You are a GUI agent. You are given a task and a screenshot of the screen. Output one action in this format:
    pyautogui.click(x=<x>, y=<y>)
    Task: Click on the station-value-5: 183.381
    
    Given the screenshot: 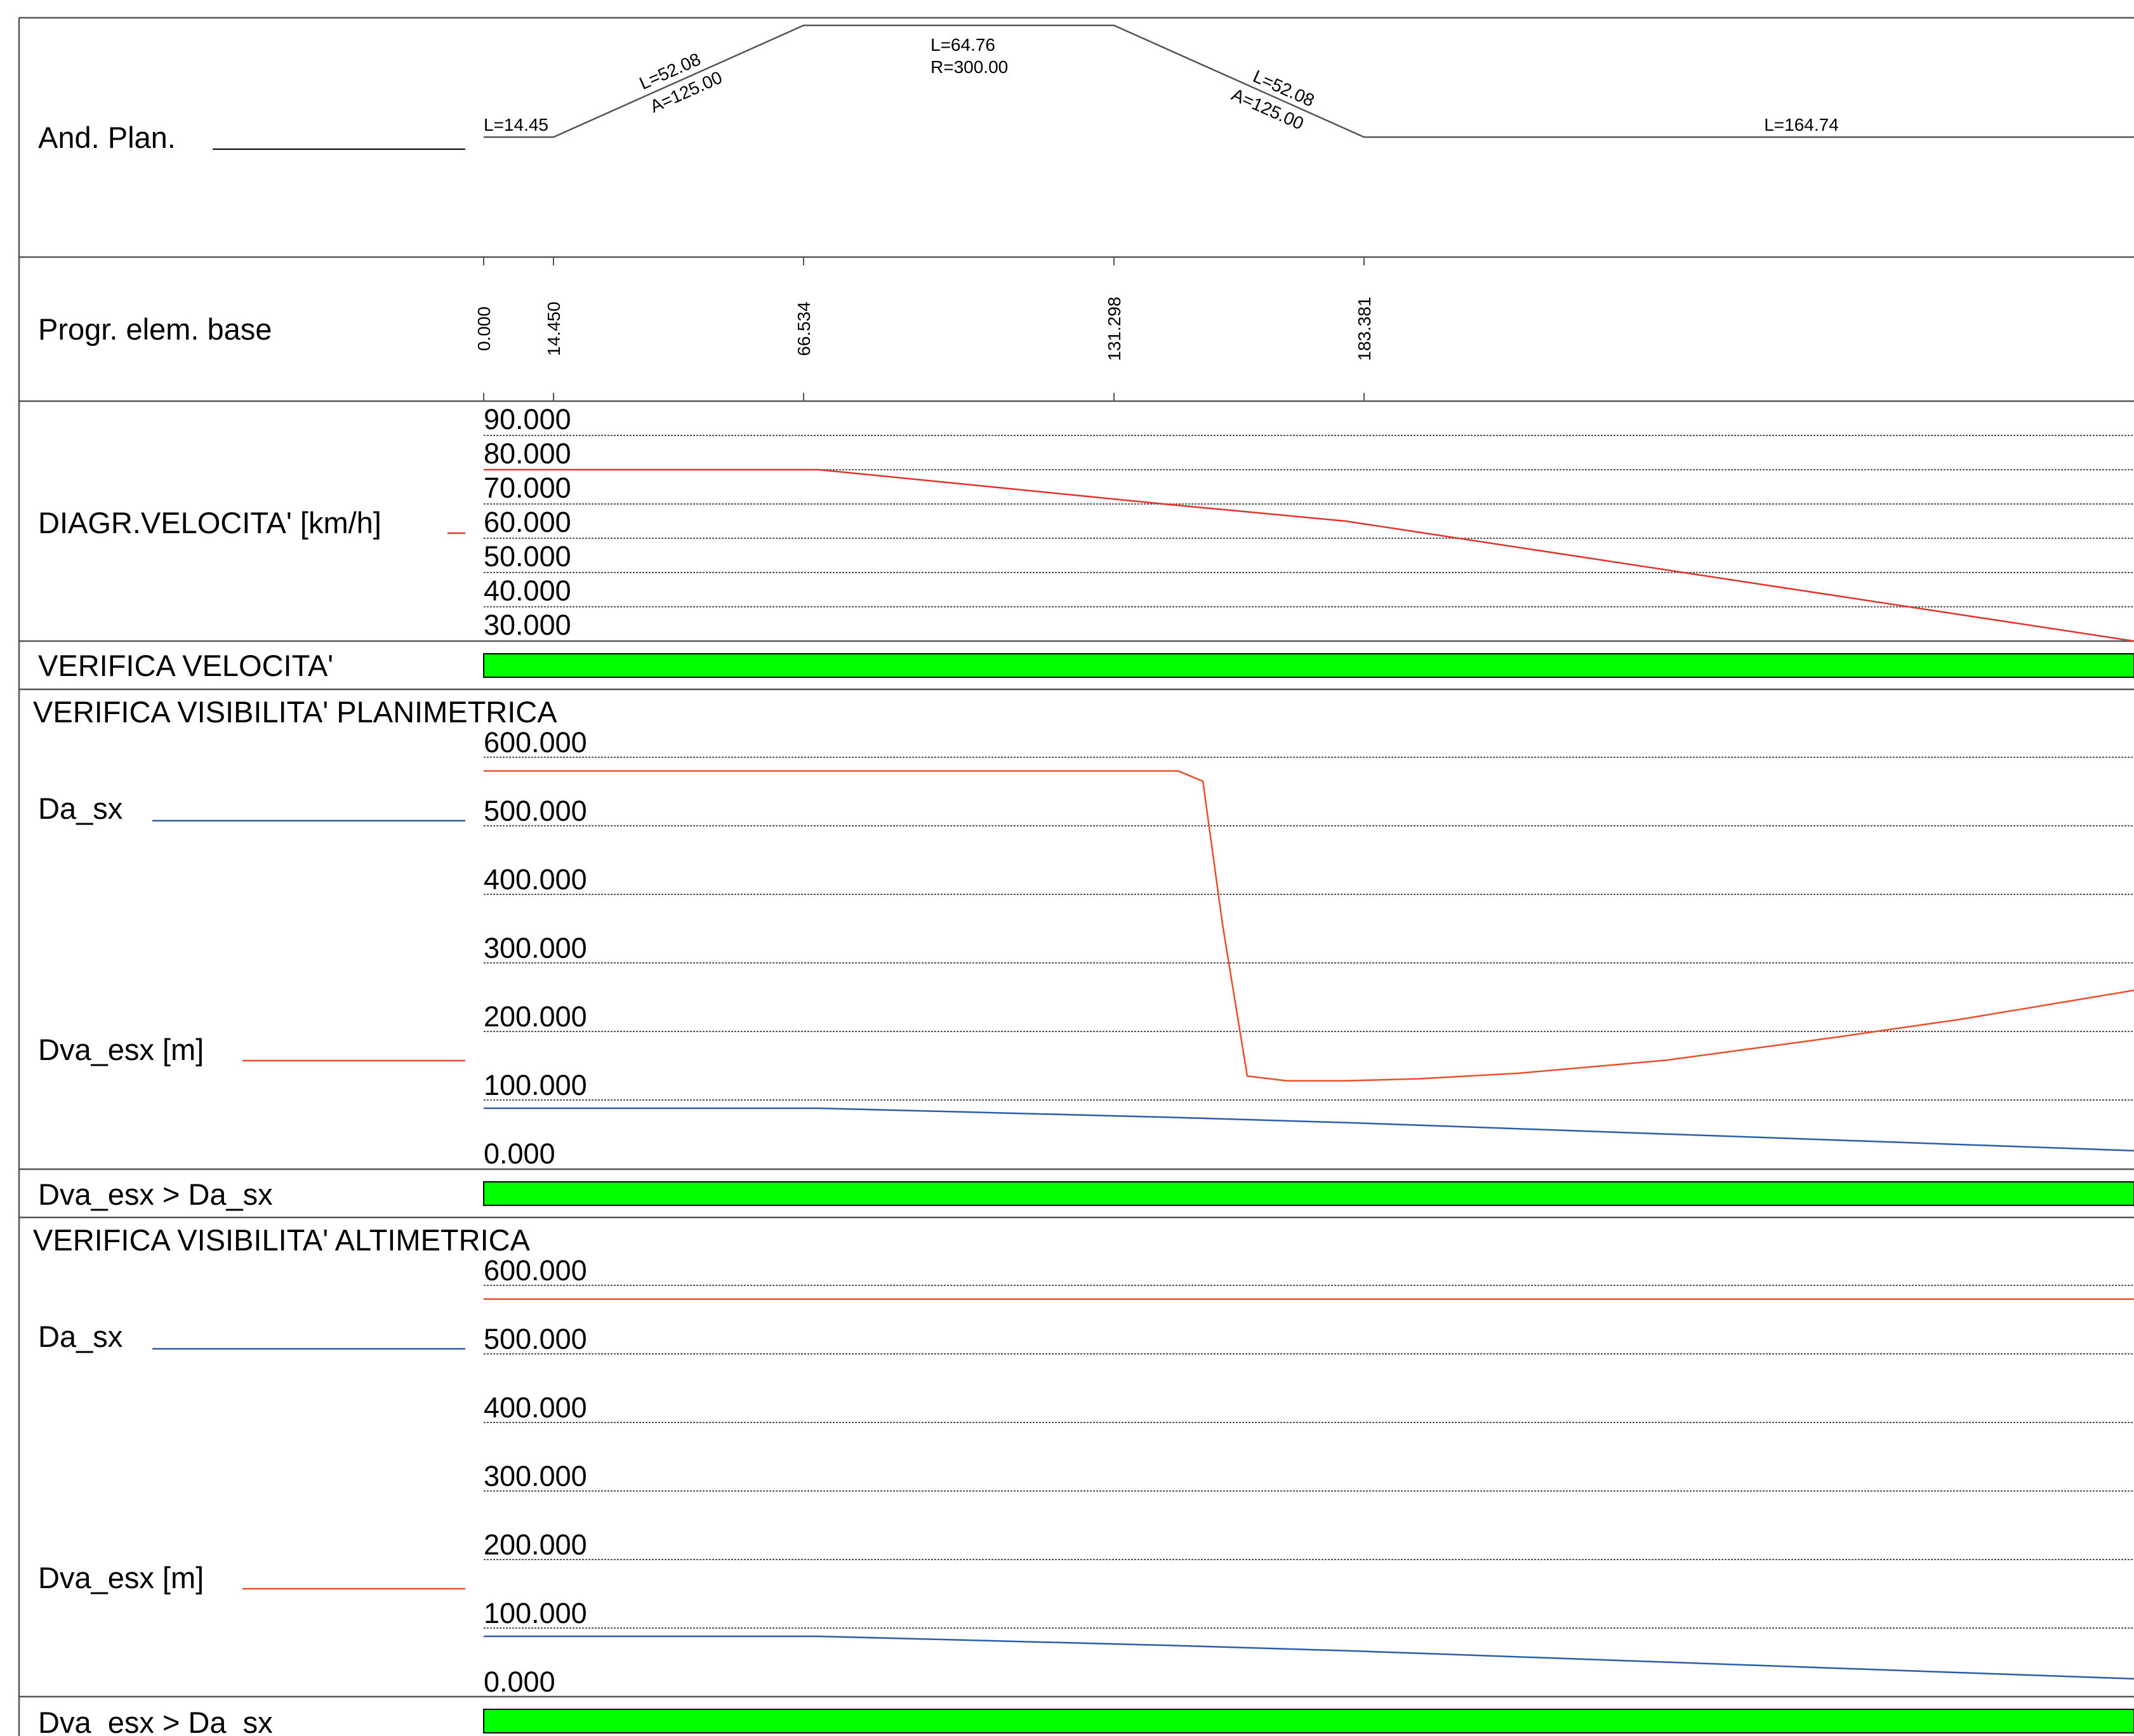 What is the action you would take?
    pyautogui.click(x=1364, y=328)
    